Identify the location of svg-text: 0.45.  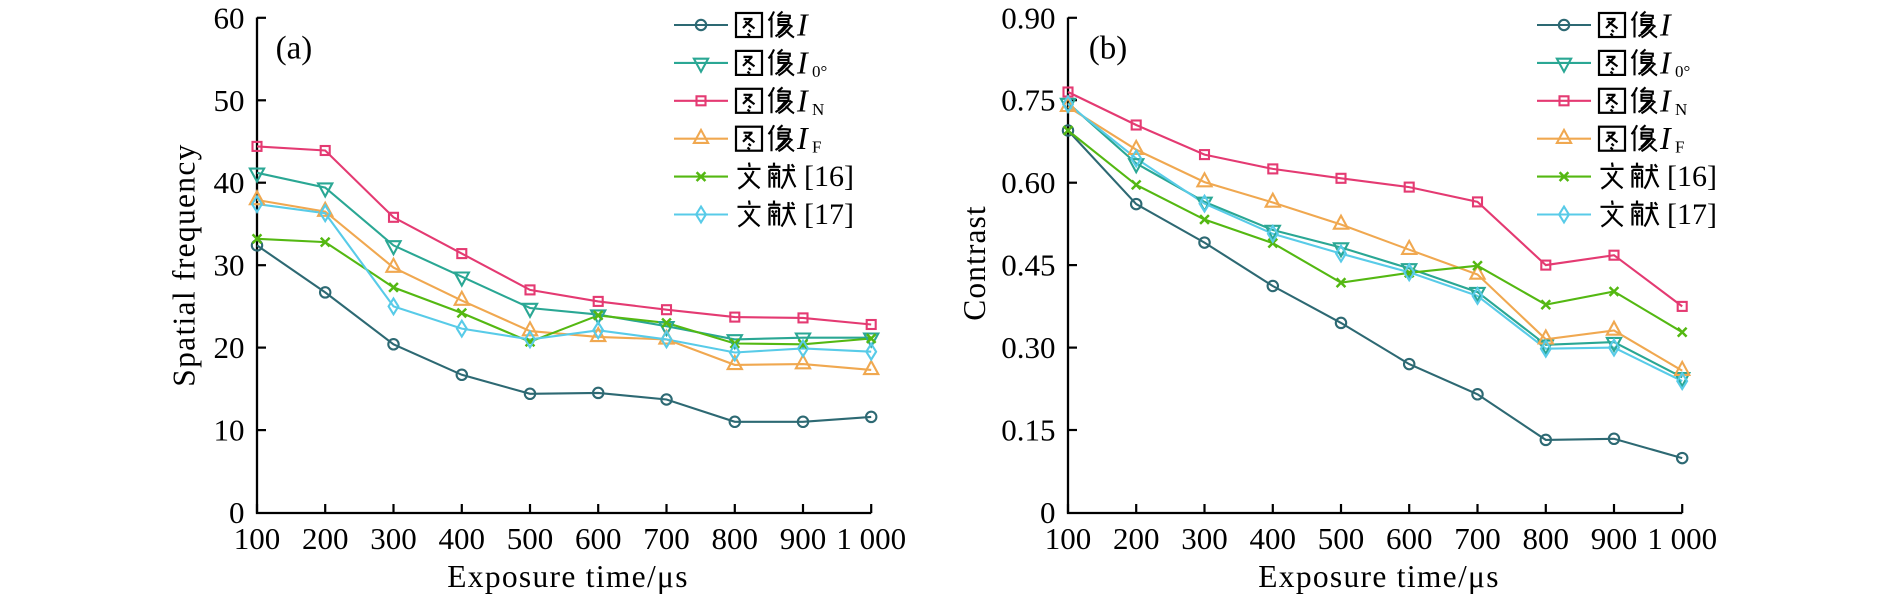
(1028, 265).